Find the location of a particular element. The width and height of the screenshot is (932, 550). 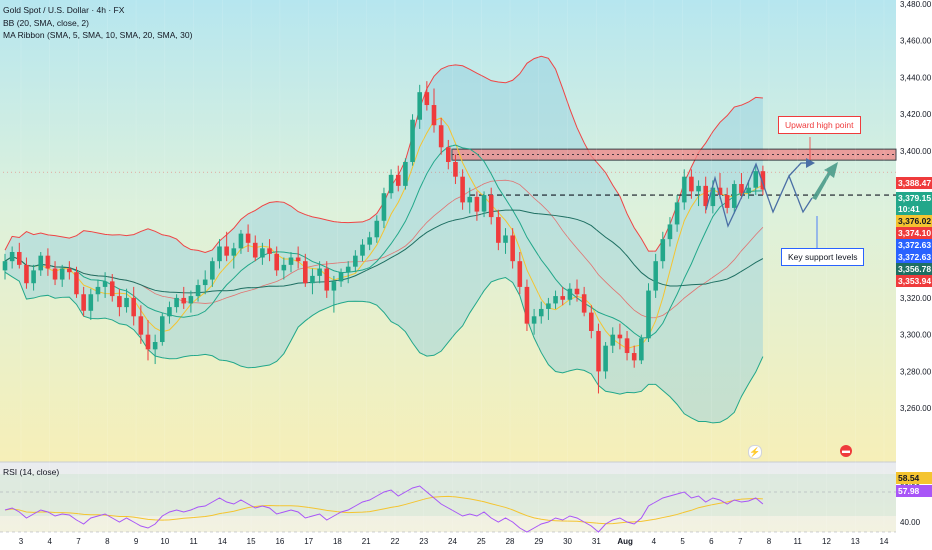

lightning-event-icon: ⚡ is located at coordinates (755, 452).